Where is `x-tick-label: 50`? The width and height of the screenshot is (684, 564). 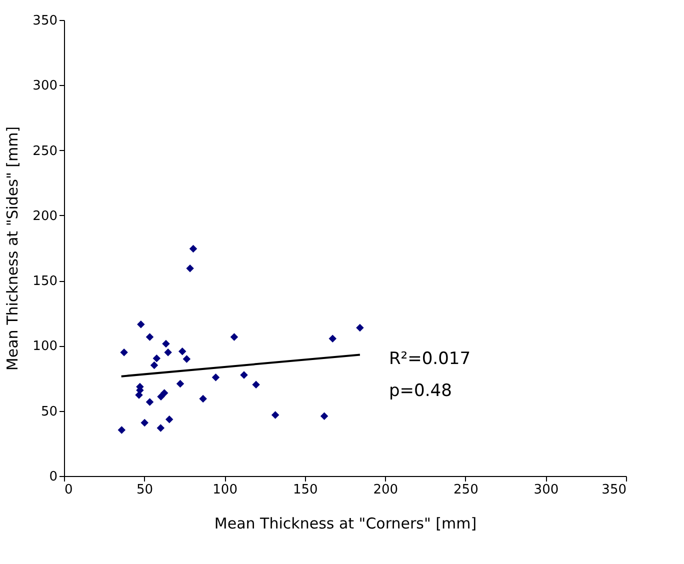 x-tick-label: 50 is located at coordinates (145, 490).